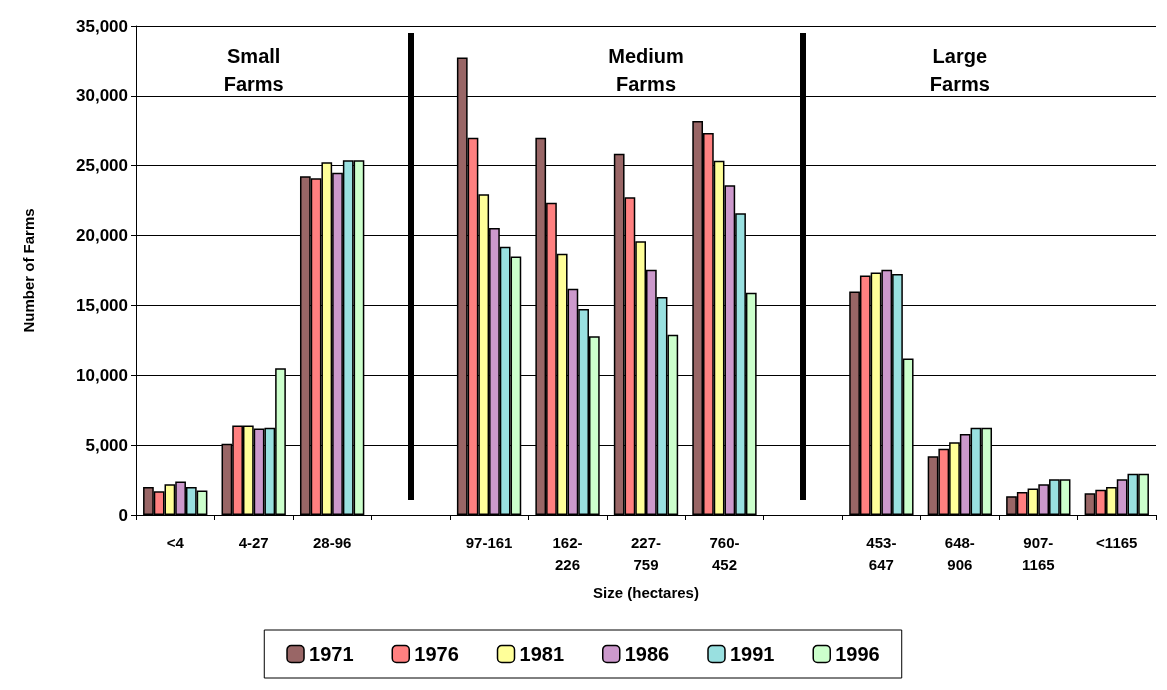 The image size is (1167, 690). Describe the element at coordinates (175, 542) in the screenshot. I see `x-tick-label: <4` at that location.